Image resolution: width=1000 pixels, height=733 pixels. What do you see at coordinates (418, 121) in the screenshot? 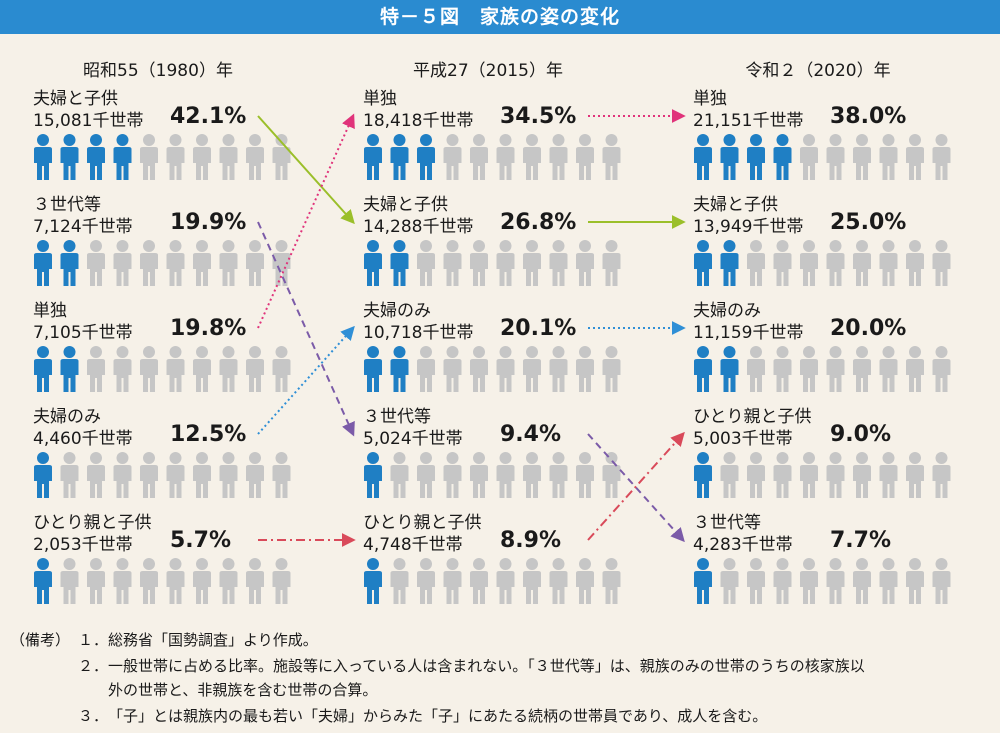
I see `household-count: 18,418千世帯` at bounding box center [418, 121].